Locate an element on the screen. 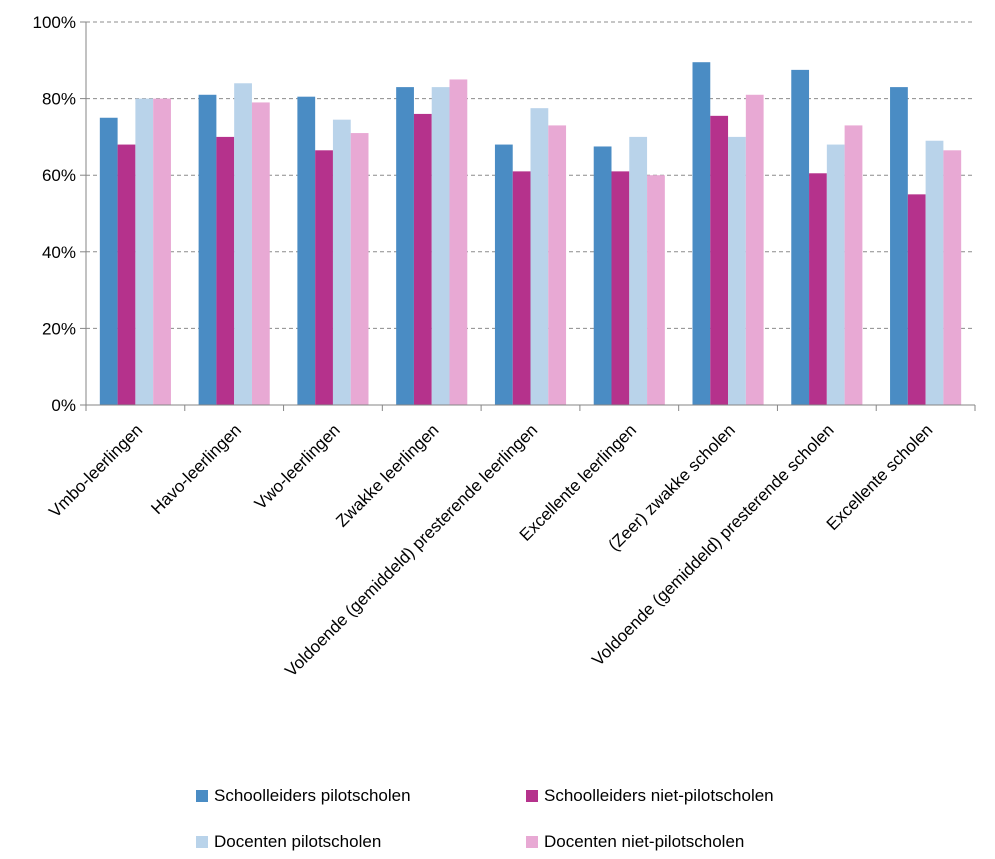  category-label: Zwakke leerlingen is located at coordinates (387, 475).